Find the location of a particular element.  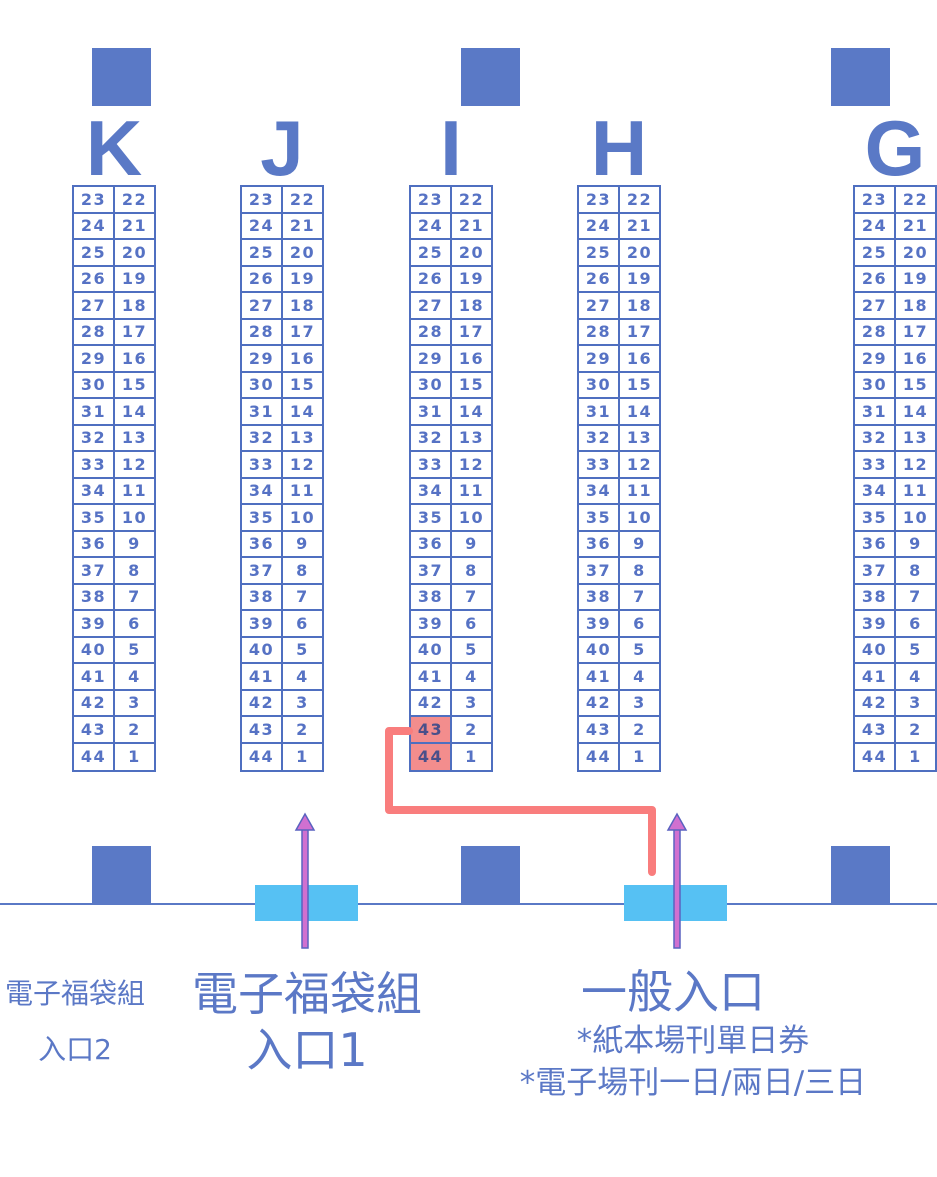

seat: 37 is located at coordinates (94, 570).